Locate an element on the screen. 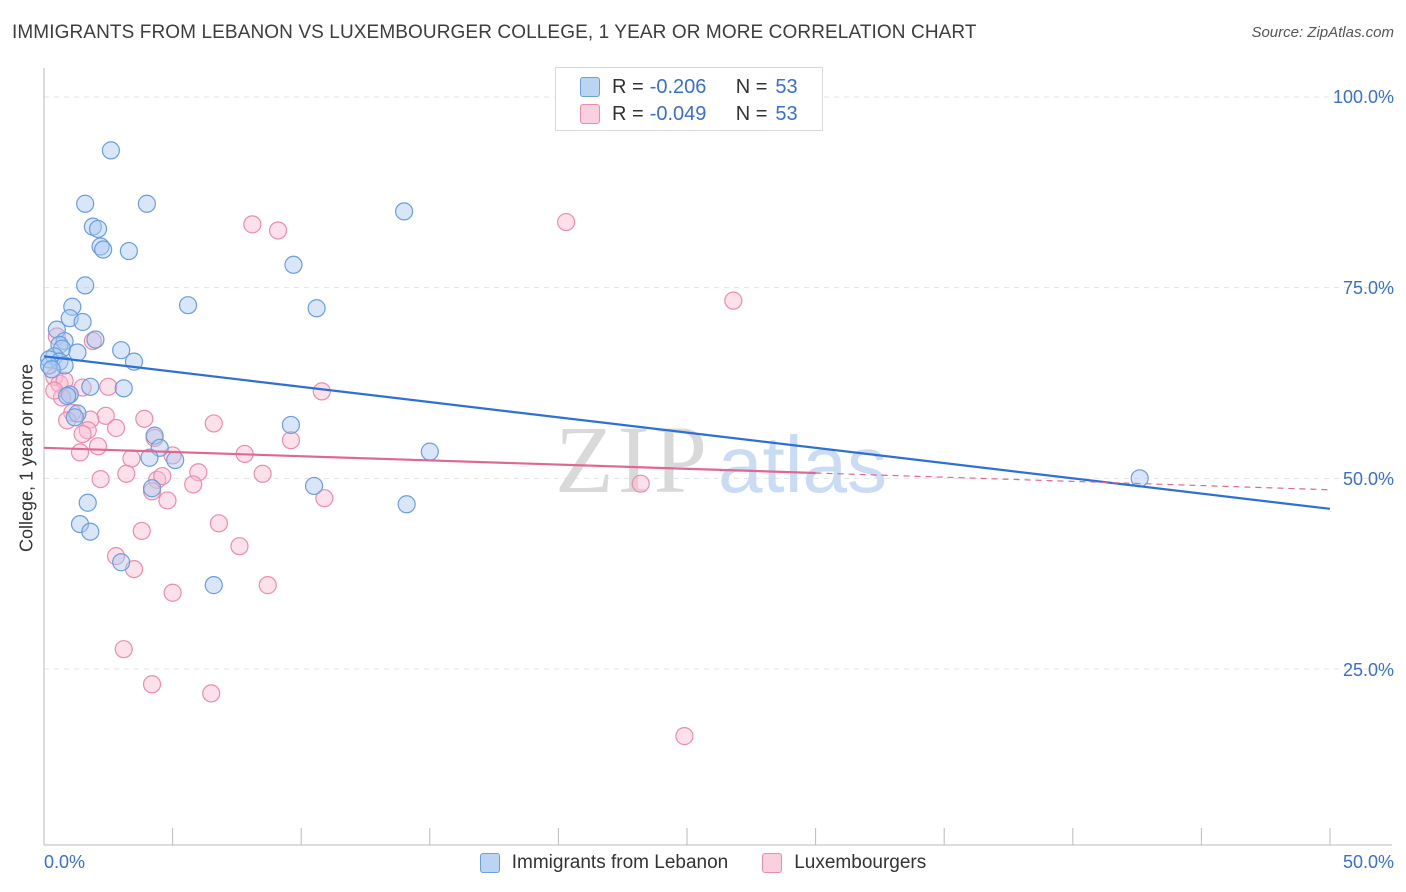  legend-swatch-pink is located at coordinates (590, 114).